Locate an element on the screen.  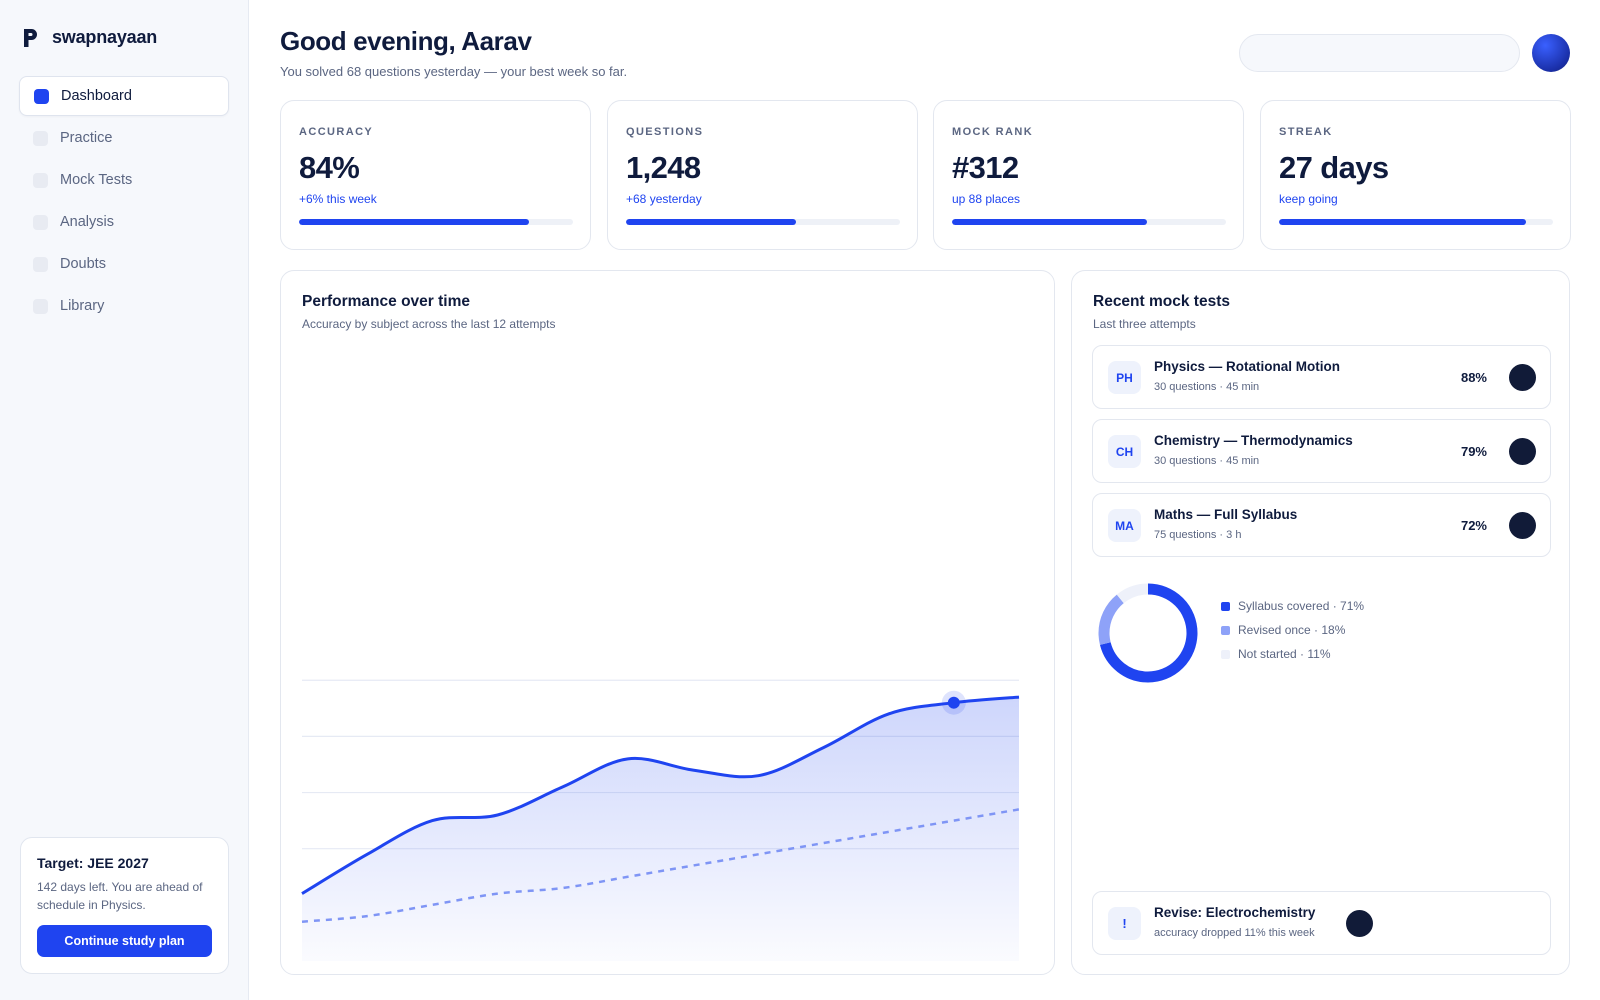
sidebar-item-practice: Practice is located at coordinates (124, 138).